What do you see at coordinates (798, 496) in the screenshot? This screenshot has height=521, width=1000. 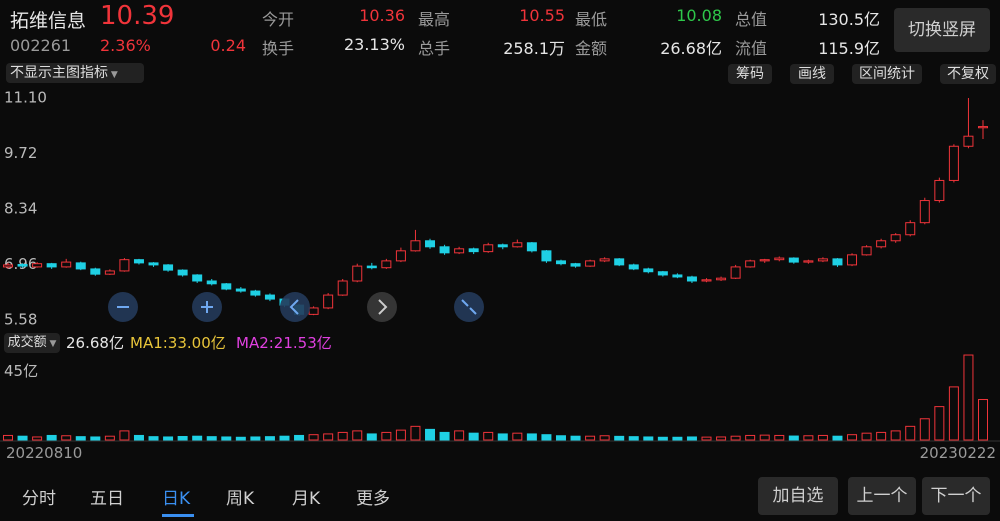 I see `action-button: 加自选` at bounding box center [798, 496].